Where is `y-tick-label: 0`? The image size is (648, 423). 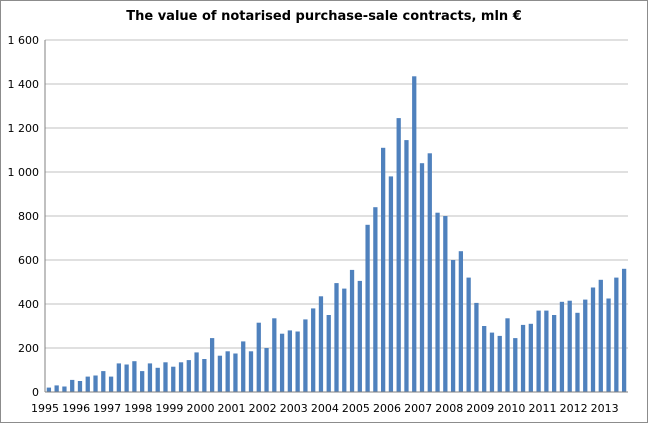
y-tick-label: 0 is located at coordinates (35, 392).